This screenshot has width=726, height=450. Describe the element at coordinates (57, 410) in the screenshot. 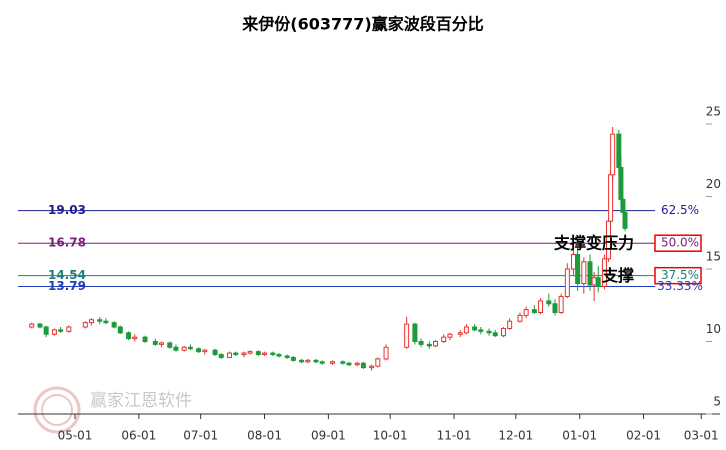

I see `logo` at that location.